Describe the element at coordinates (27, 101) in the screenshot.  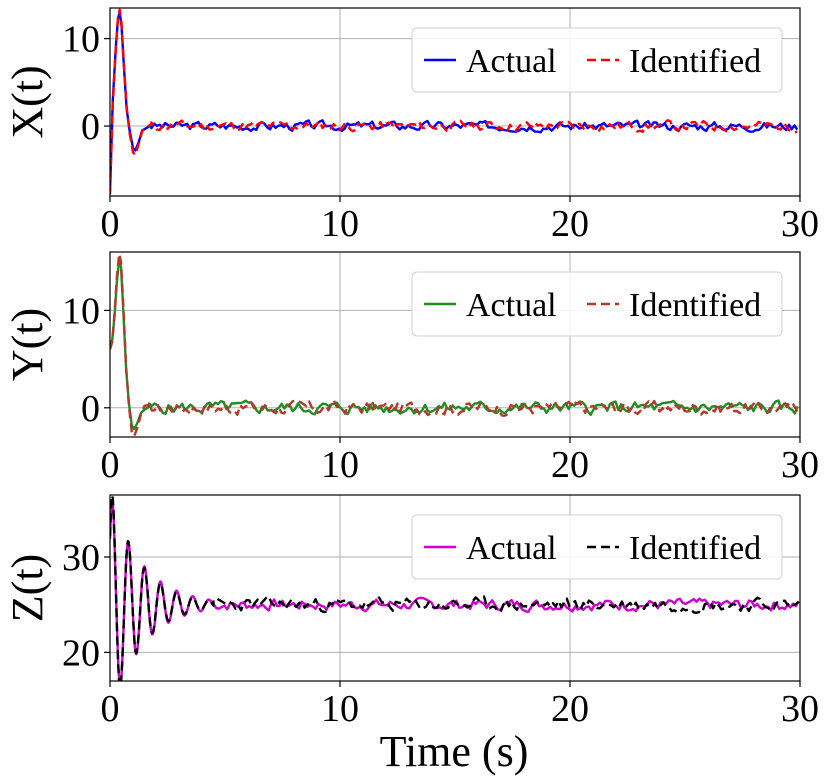
I see `y-axis-label: X(t)` at that location.